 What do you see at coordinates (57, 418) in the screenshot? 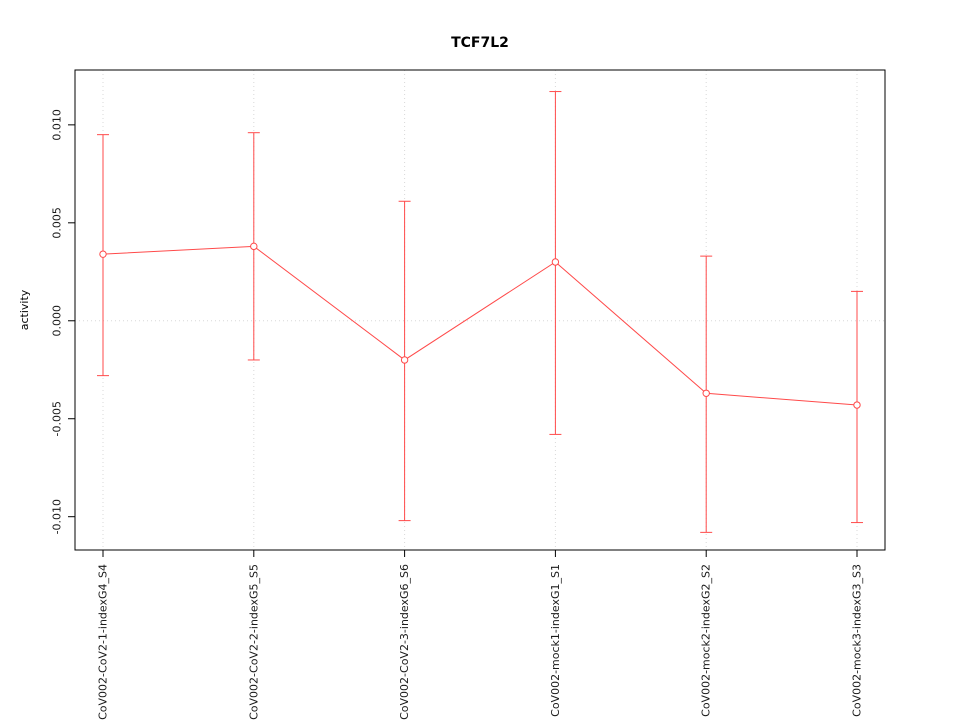
I see `y-tick-label: -0.005` at bounding box center [57, 418].